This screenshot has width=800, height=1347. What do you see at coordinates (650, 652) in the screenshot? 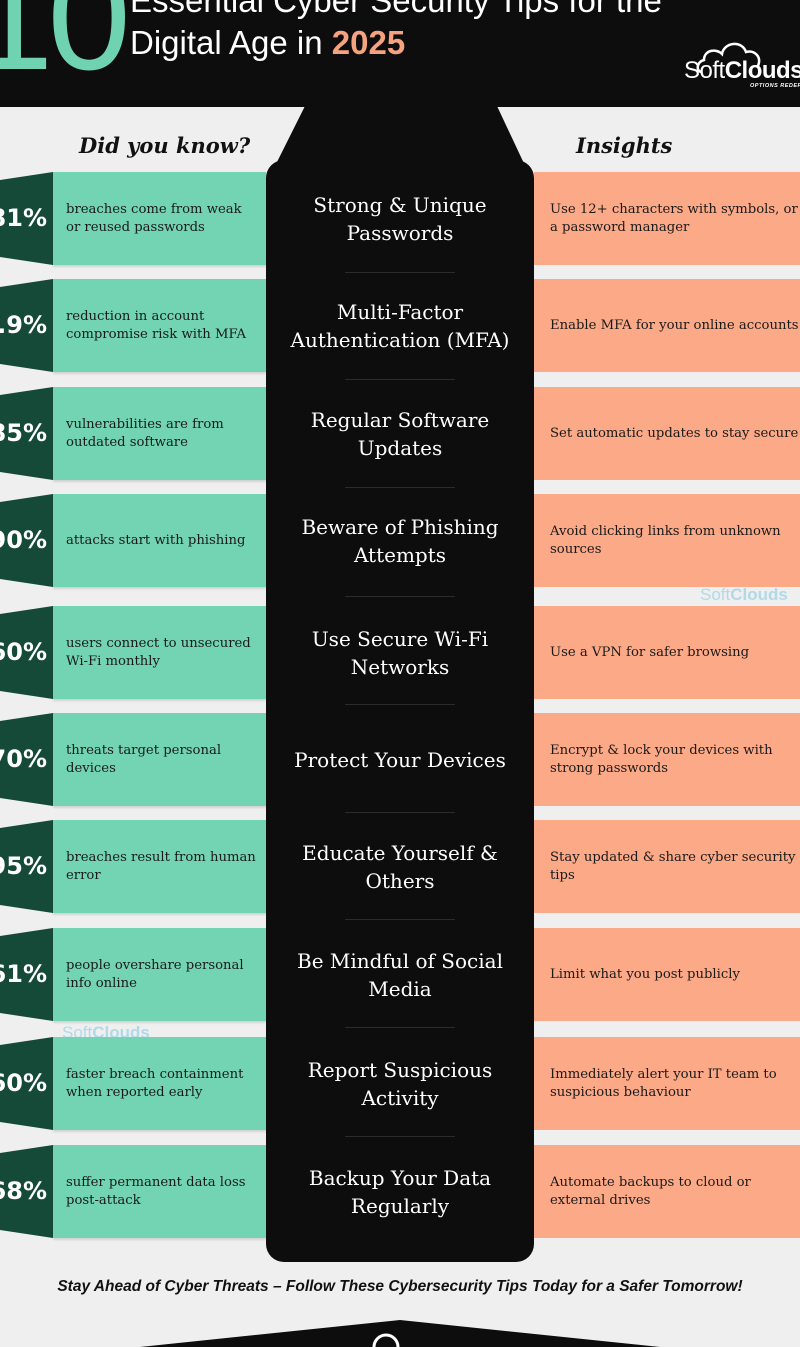
I see `insight-text: Use a VPN for safer browsing` at bounding box center [650, 652].